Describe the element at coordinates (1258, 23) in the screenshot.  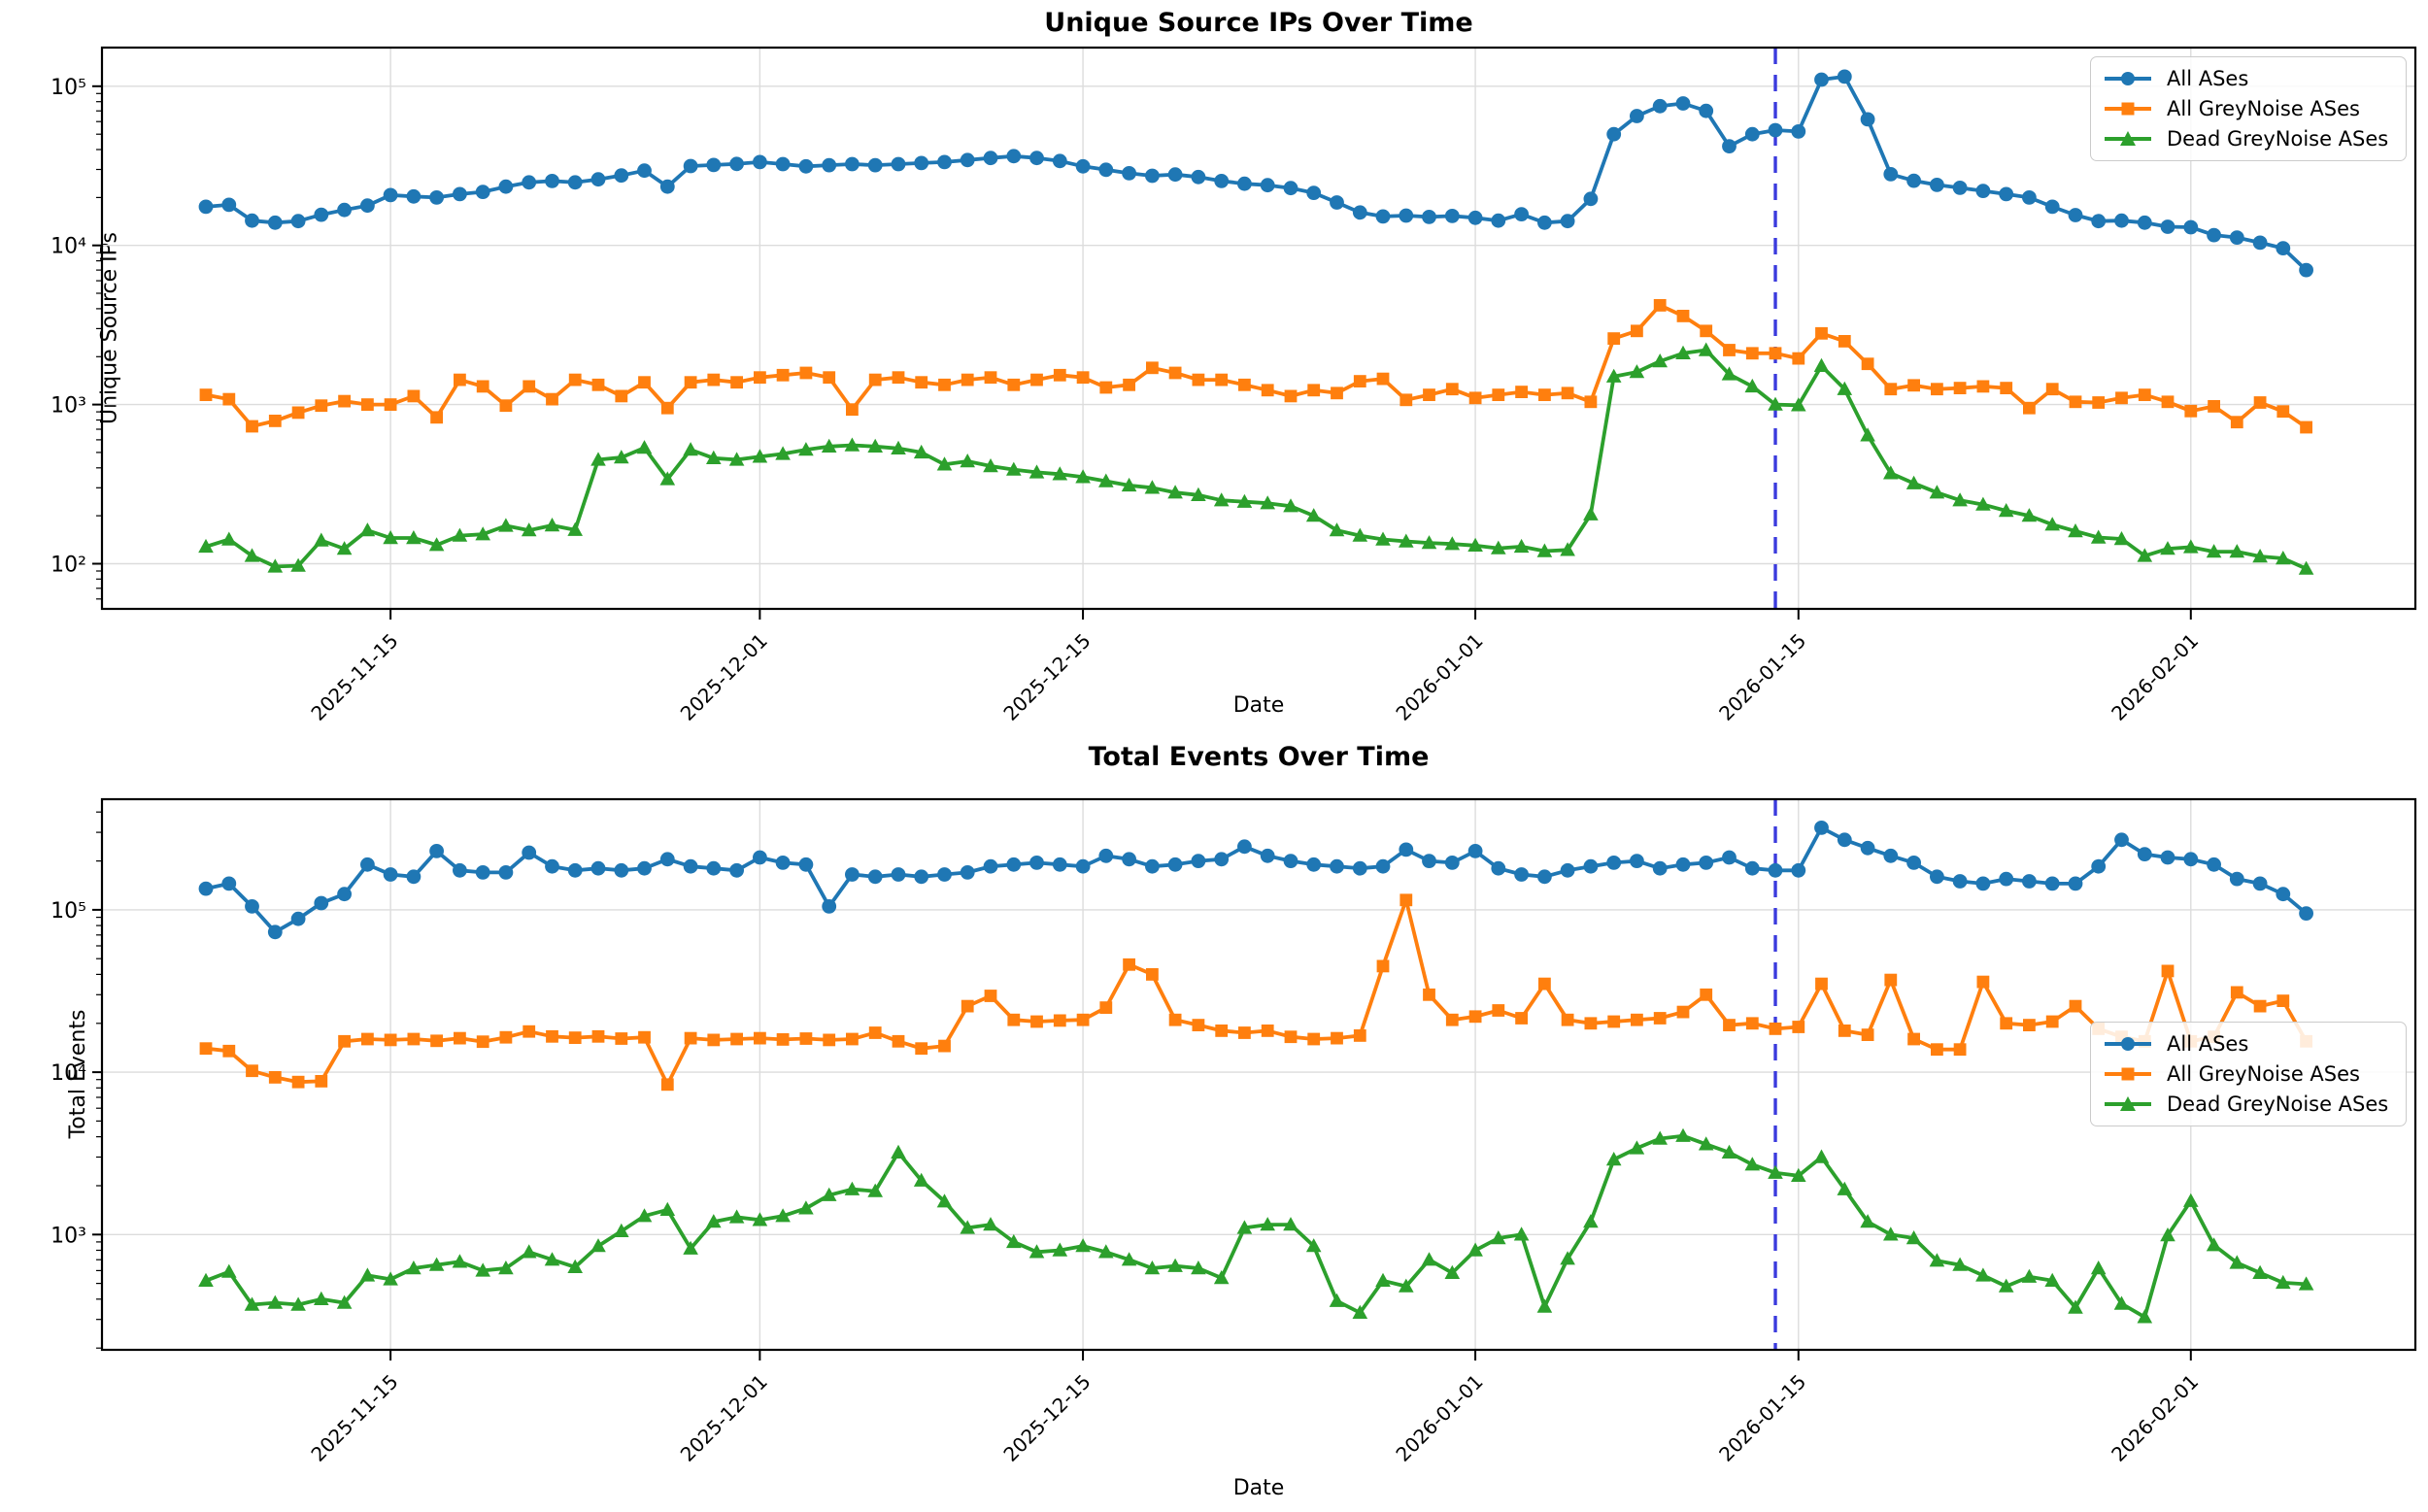
I see `top-chart-title: Unique Source IPs Over Time` at that location.